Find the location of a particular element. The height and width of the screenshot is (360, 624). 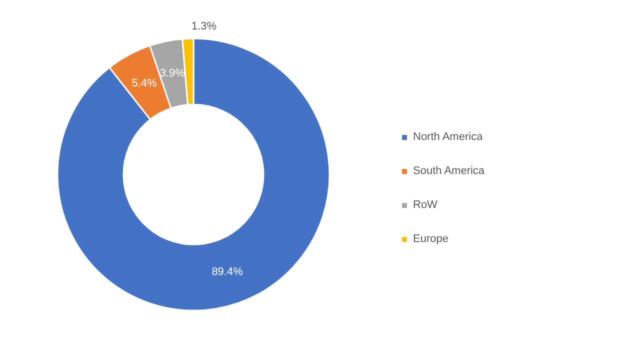

legend-label: Europe is located at coordinates (430, 239).